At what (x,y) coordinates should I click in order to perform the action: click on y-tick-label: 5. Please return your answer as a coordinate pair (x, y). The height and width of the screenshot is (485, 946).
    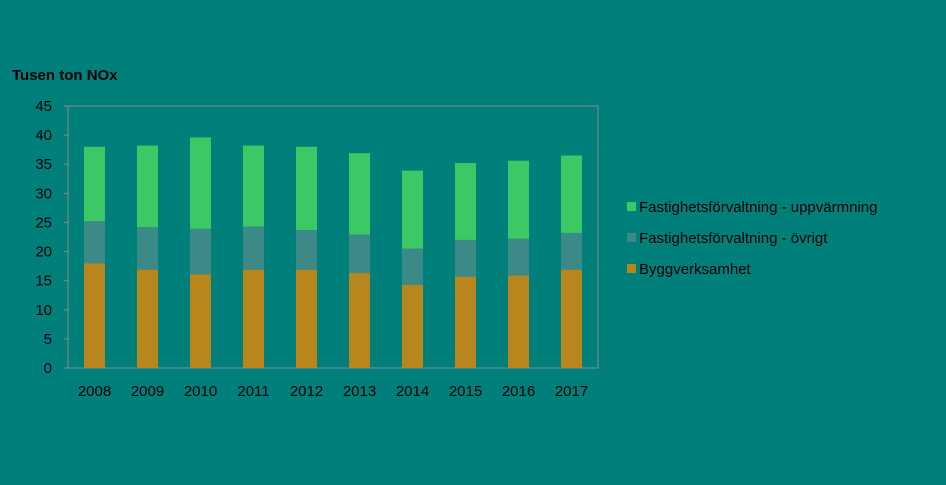
    Looking at the image, I should click on (48, 339).